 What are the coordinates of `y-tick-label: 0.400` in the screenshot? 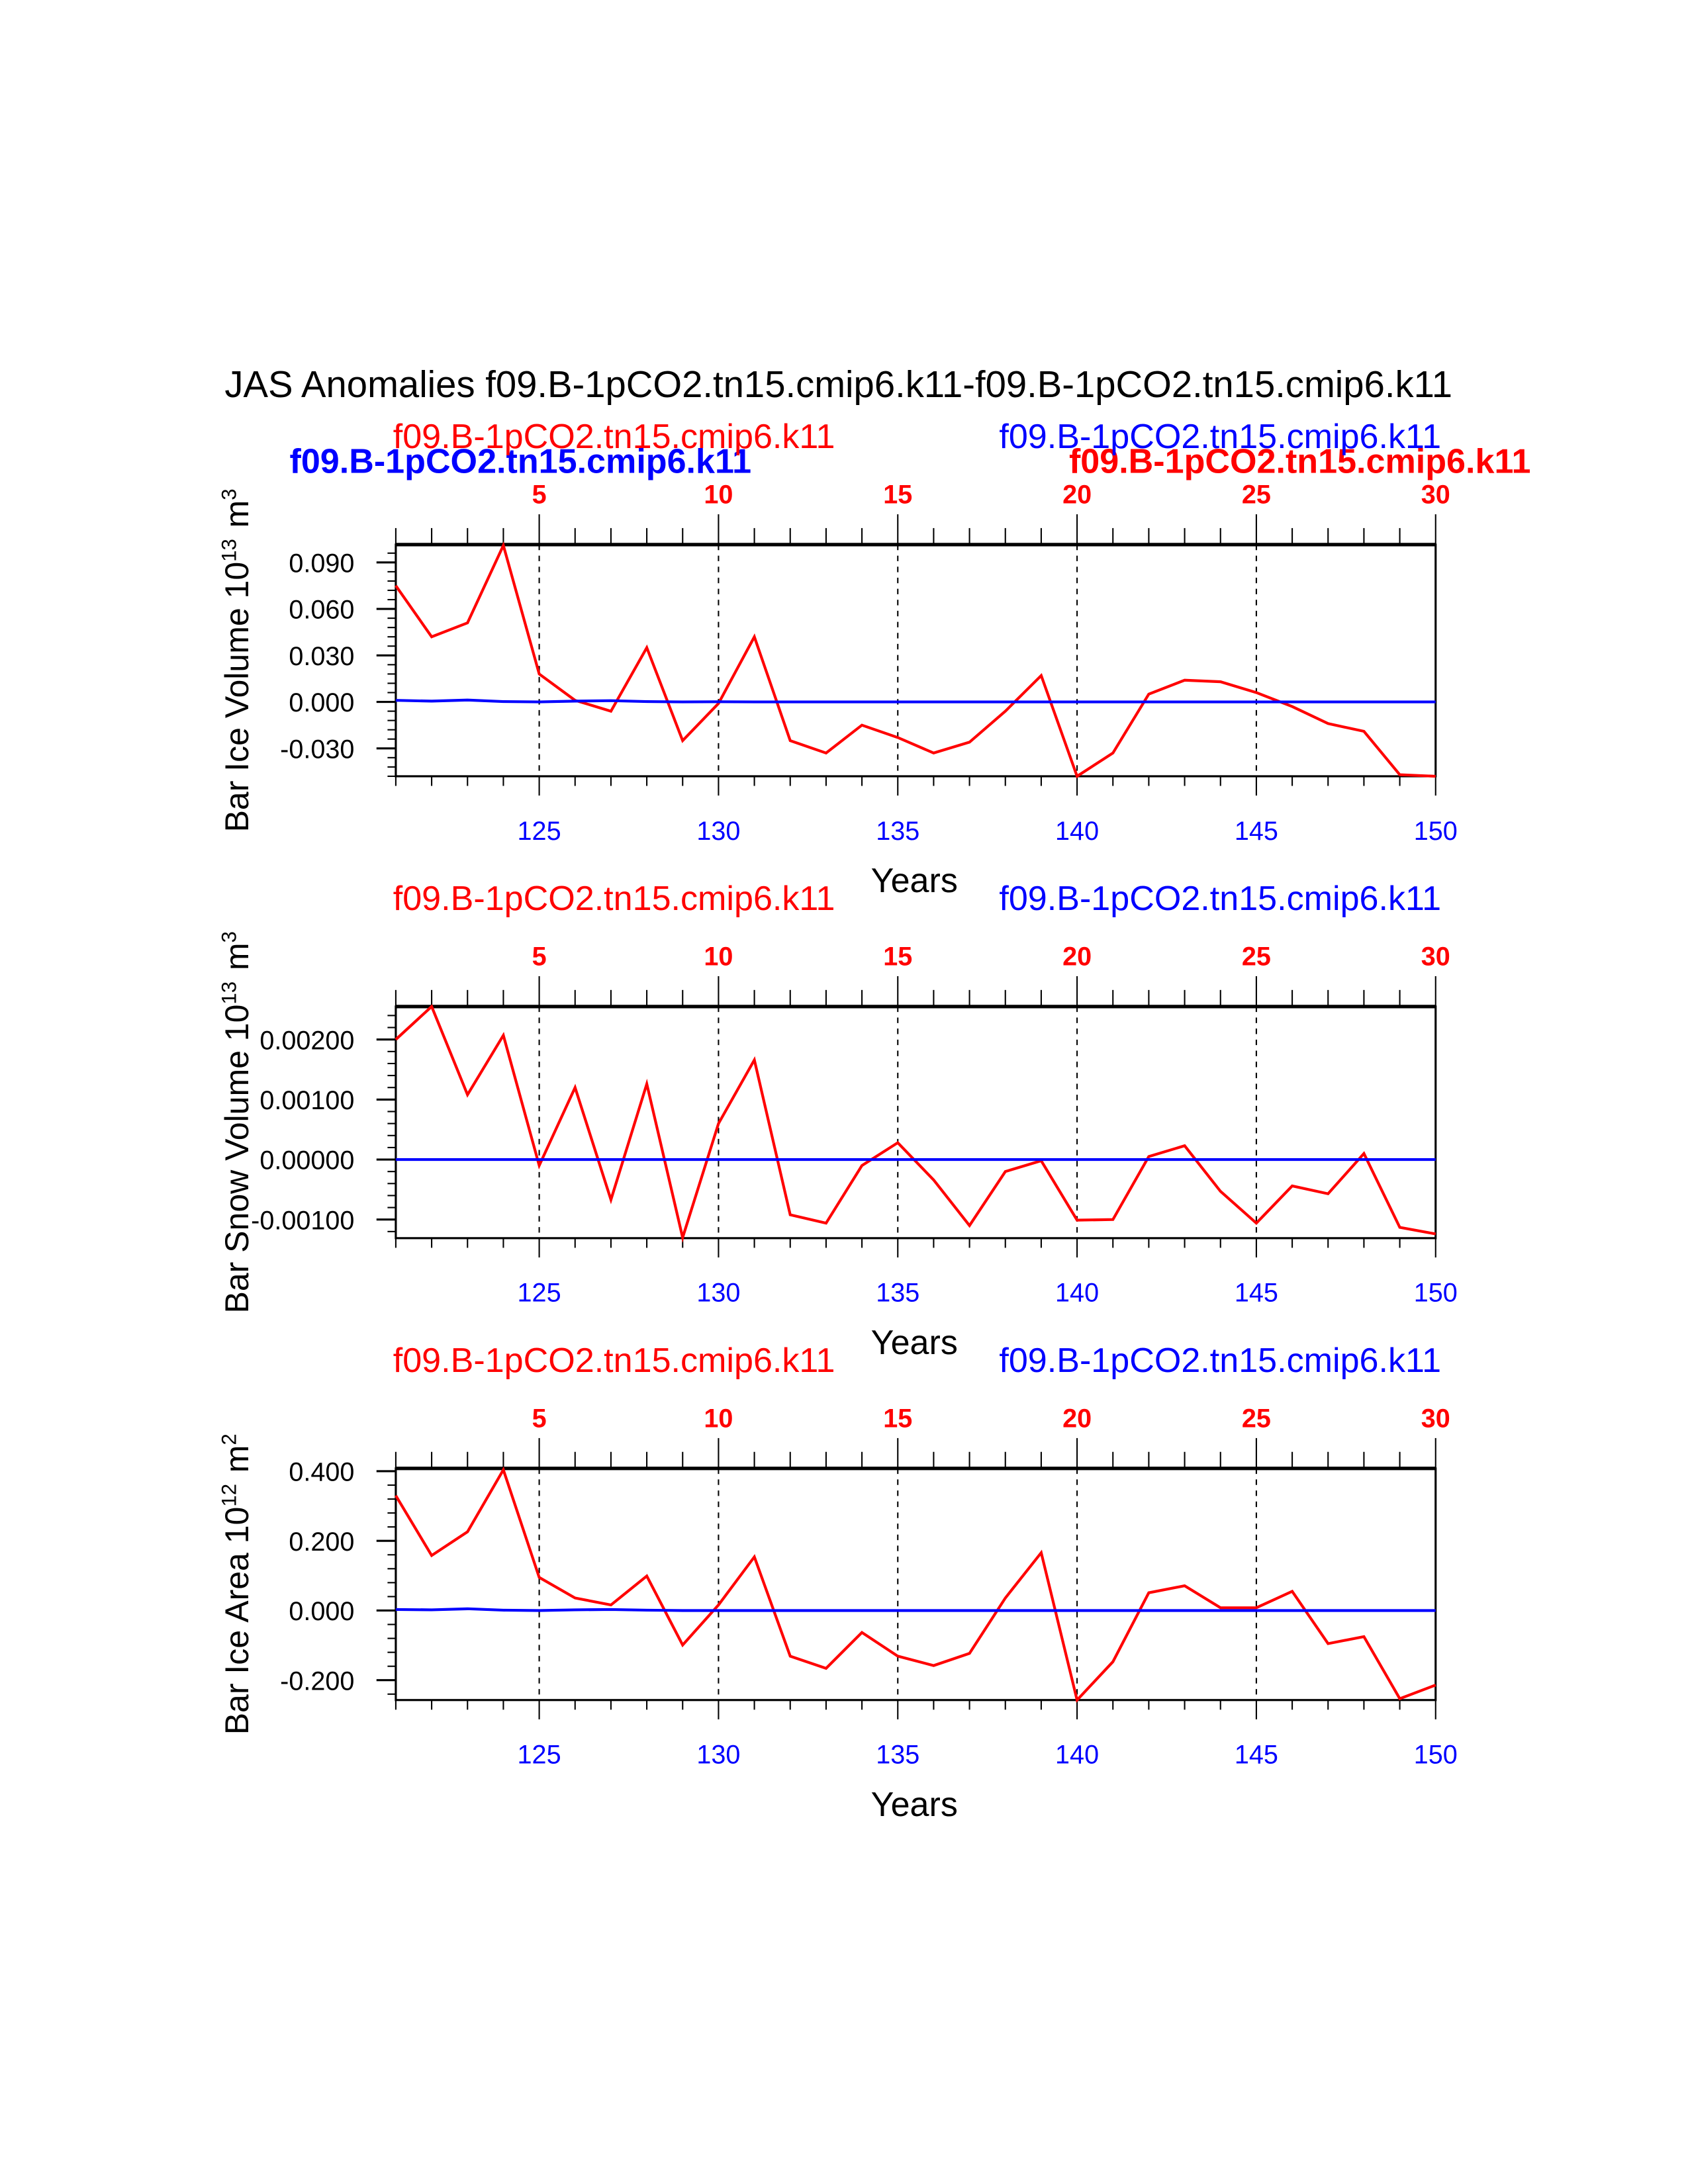 It's located at (321, 1473).